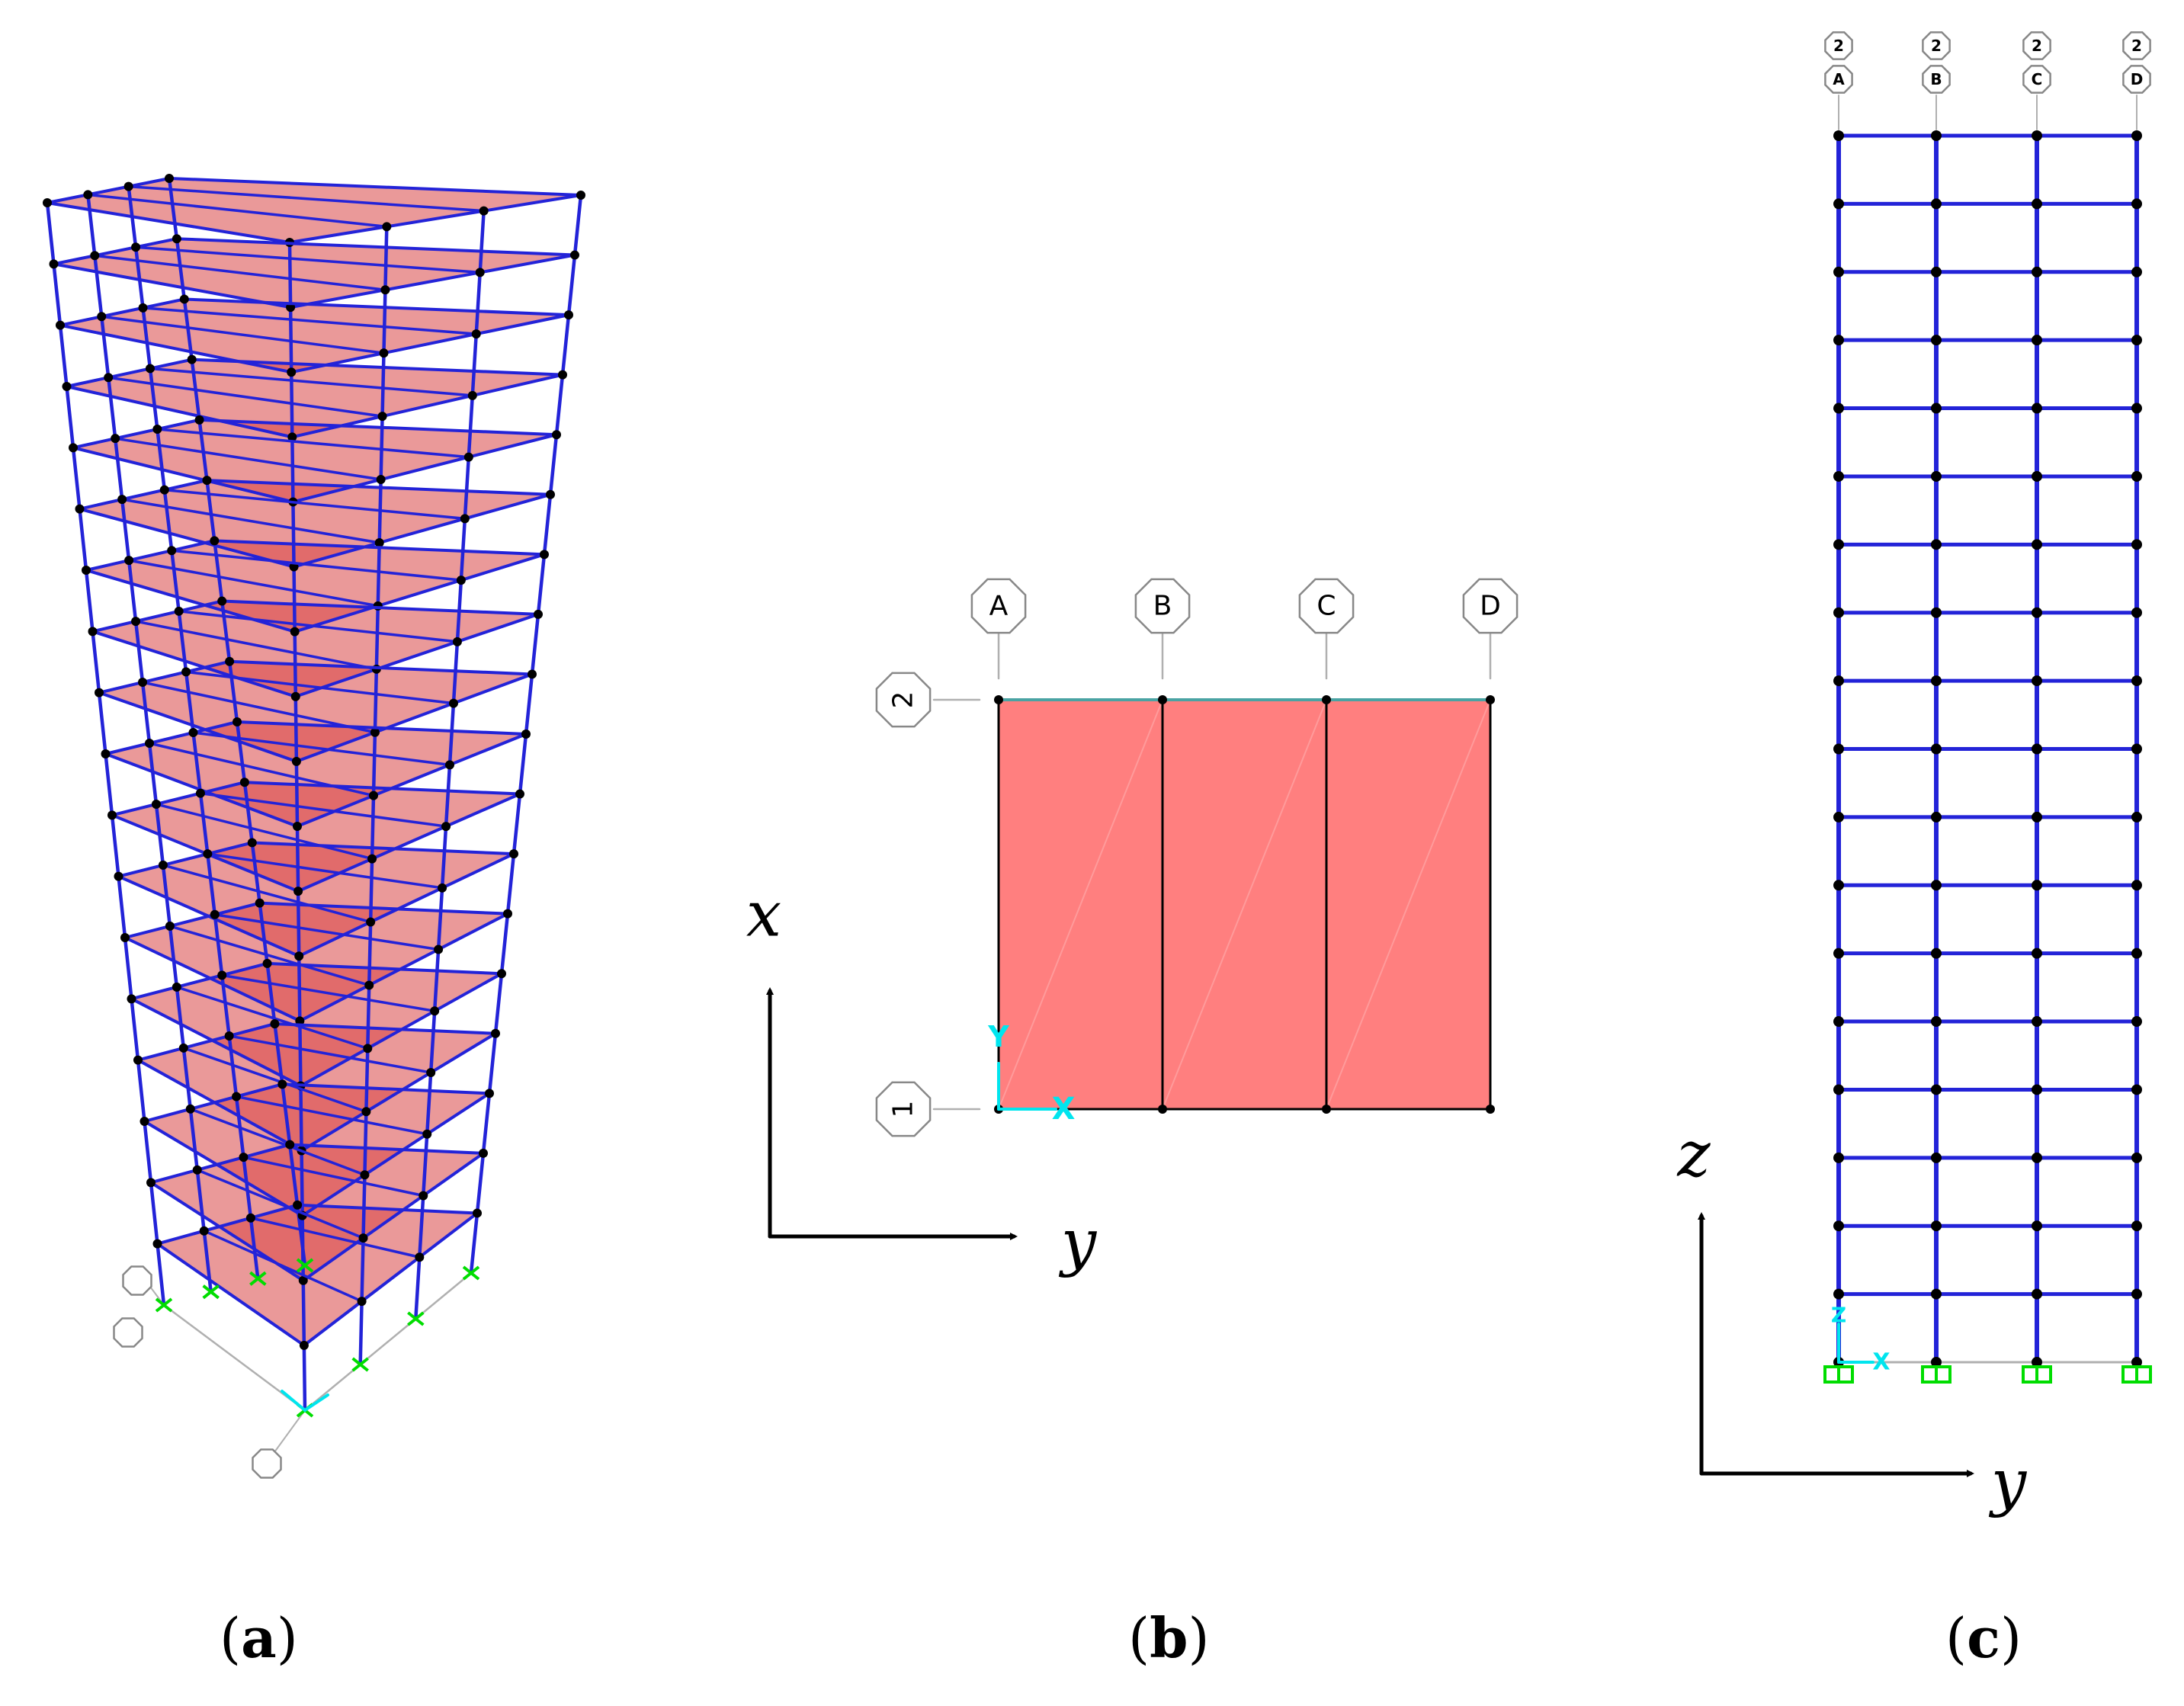  Describe the element at coordinates (258, 1278) in the screenshot. I see `fixed-support-icon` at that location.